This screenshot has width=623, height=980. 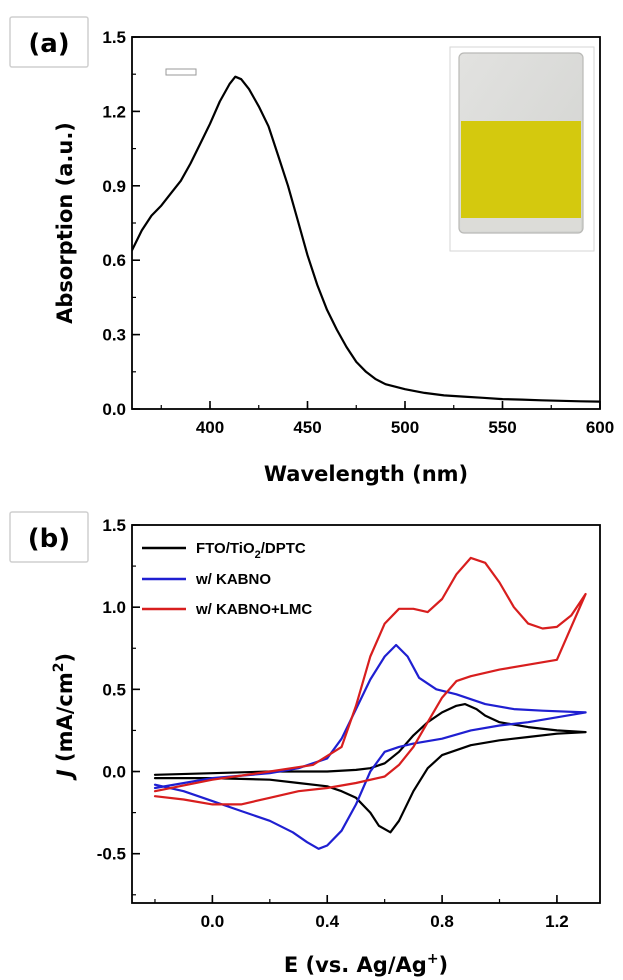 I want to click on panel-a-tag-box, so click(x=49, y=42).